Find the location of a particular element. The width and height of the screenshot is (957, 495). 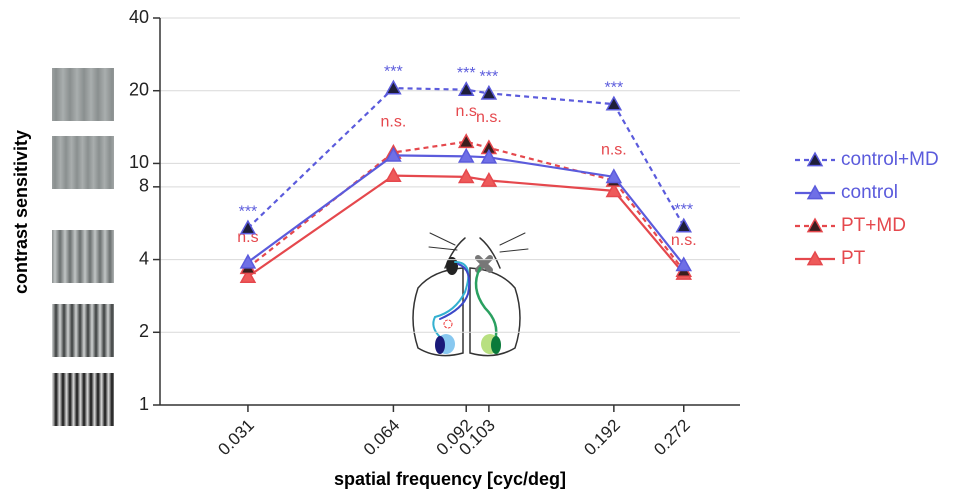

legend-label: PT+MD is located at coordinates (873, 225).